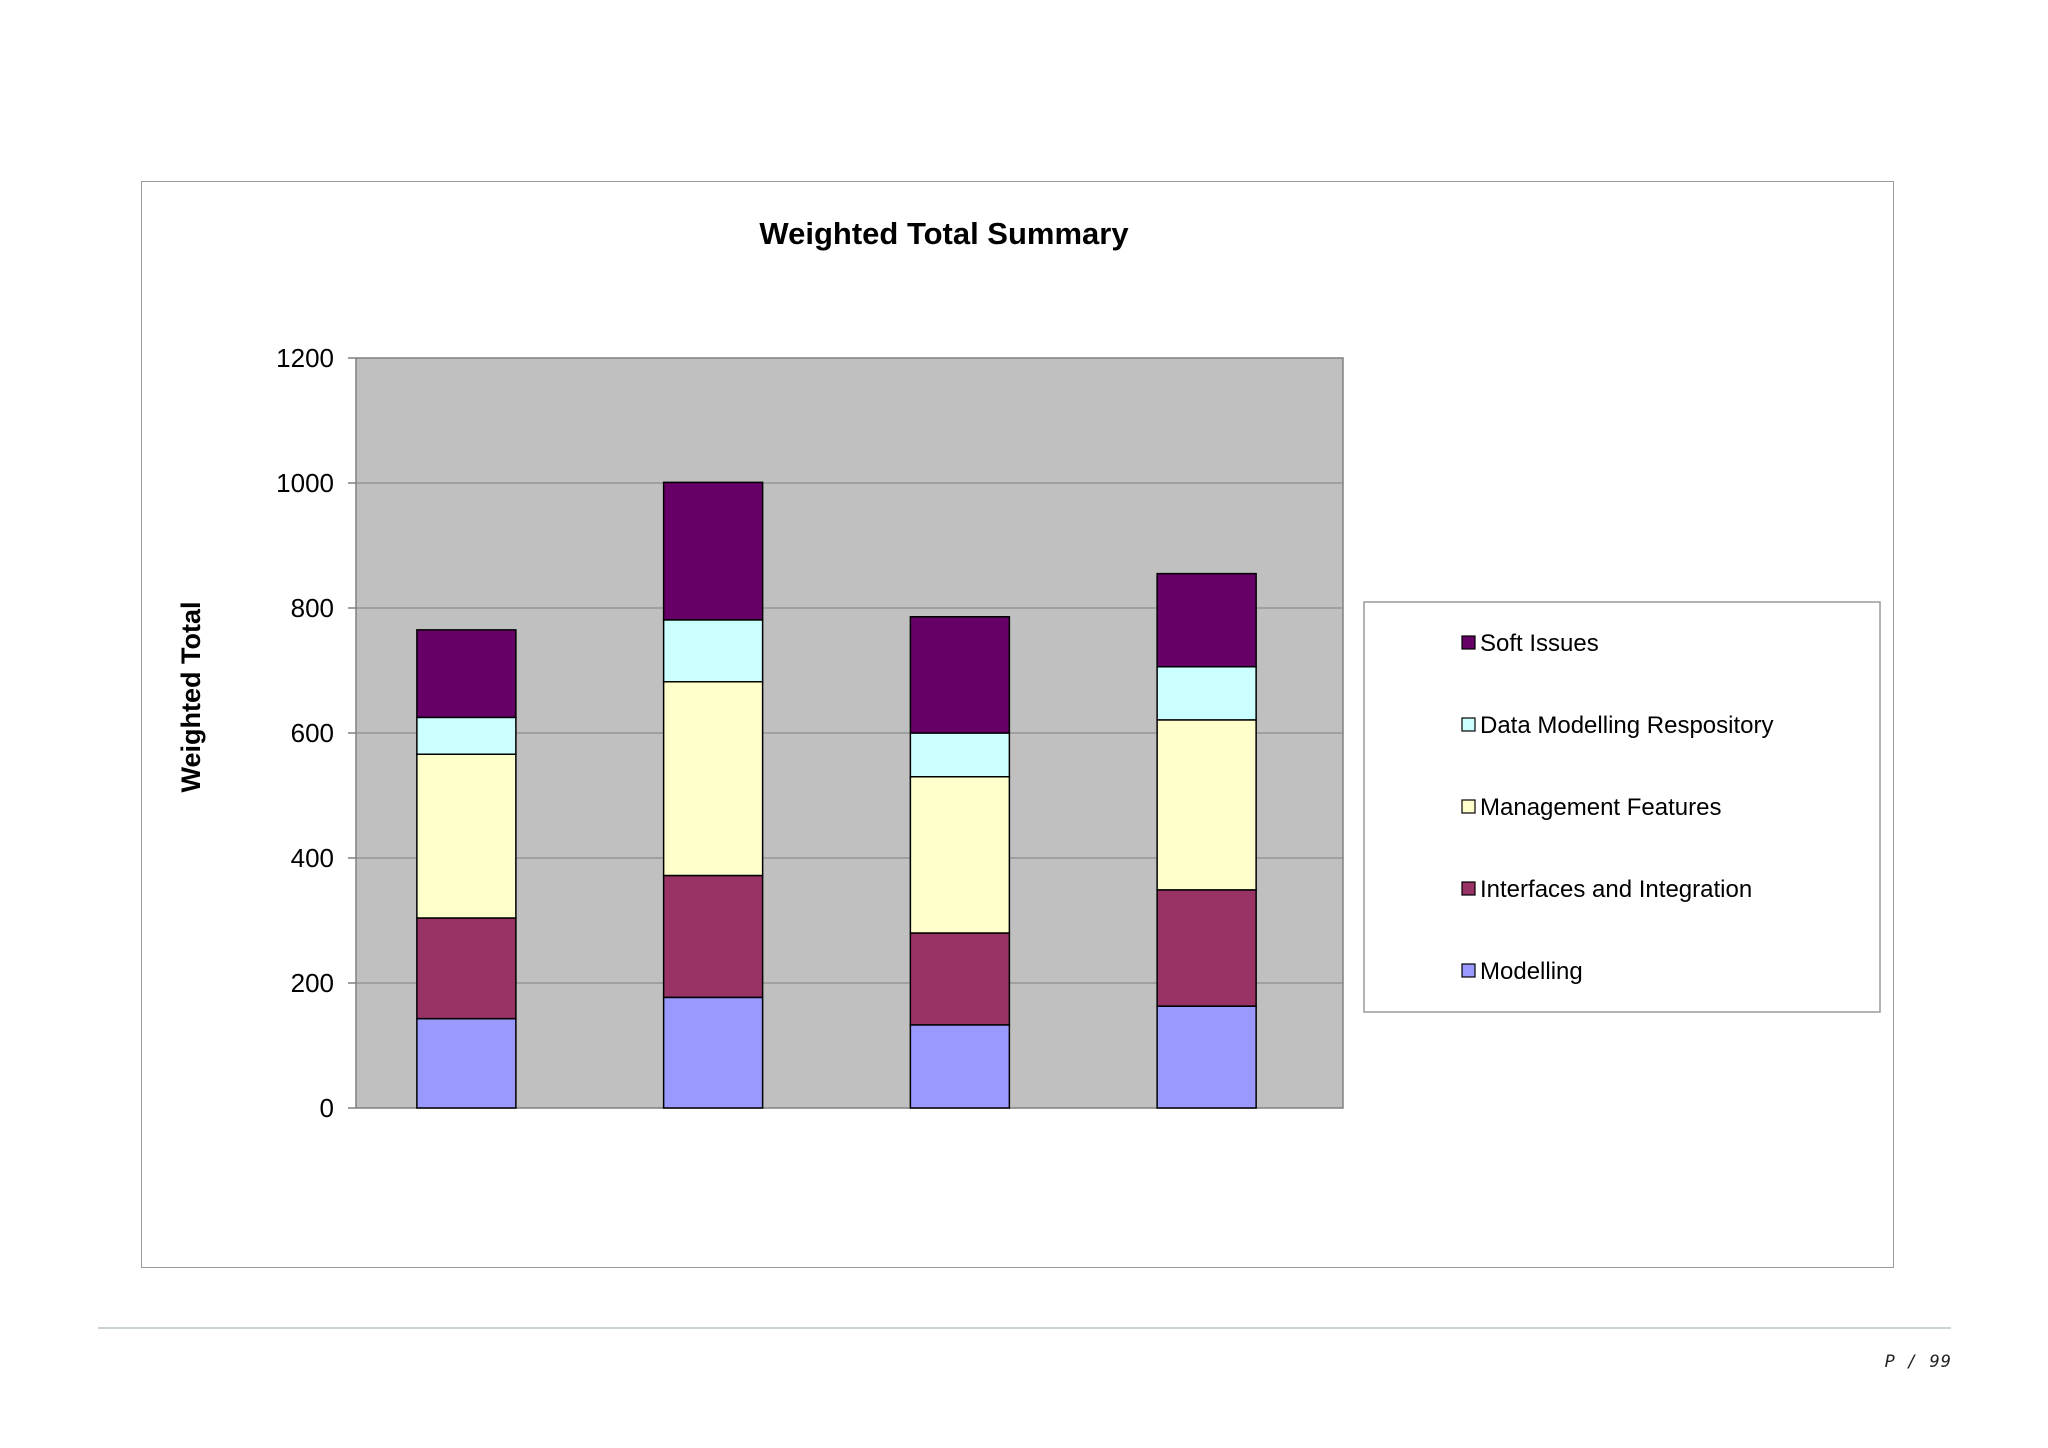 The width and height of the screenshot is (2048, 1448). Describe the element at coordinates (305, 358) in the screenshot. I see `y-tick-label: 1200` at that location.